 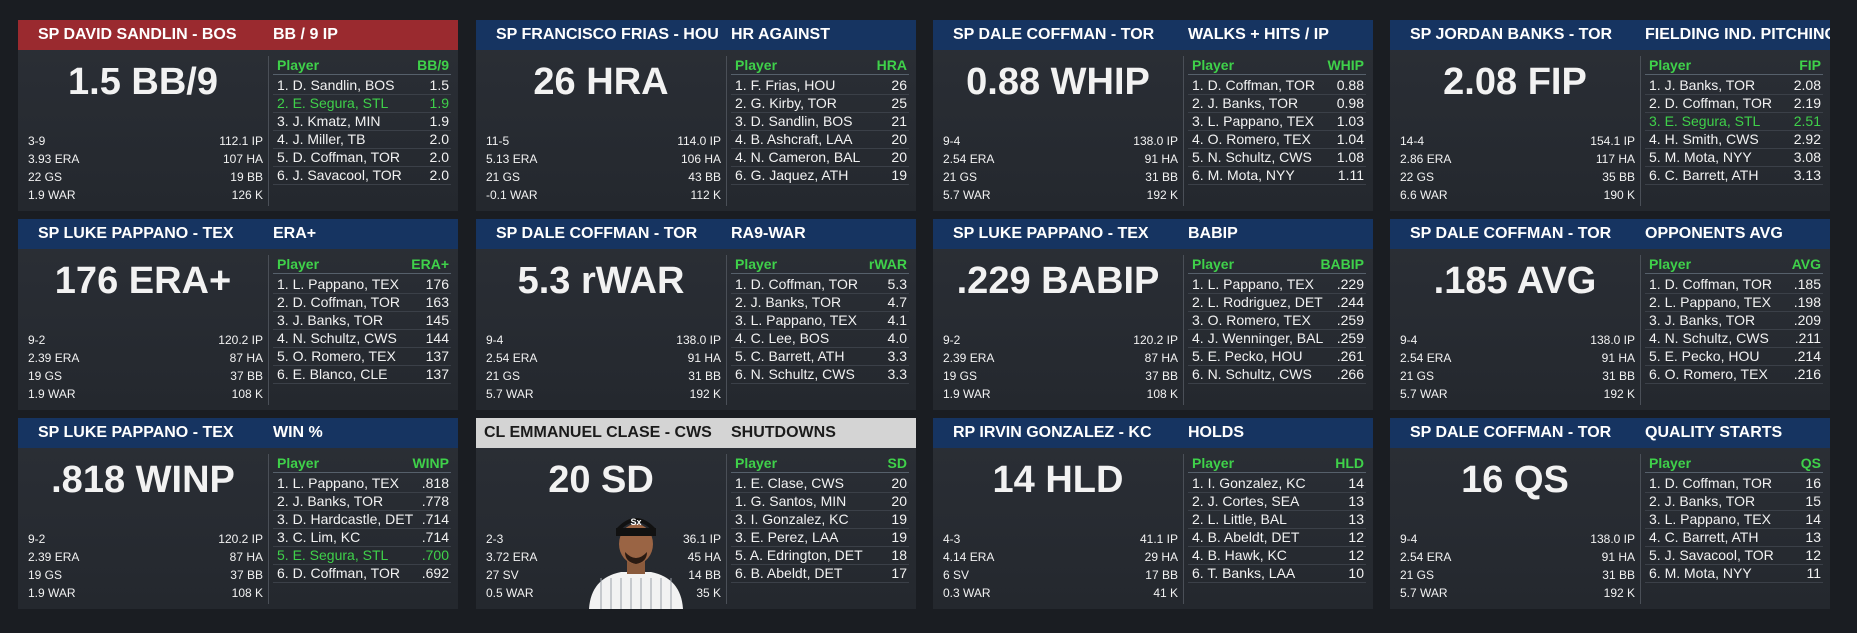 What do you see at coordinates (603, 557) in the screenshot?
I see `stat-line: 3.72 ERA 45 HA` at bounding box center [603, 557].